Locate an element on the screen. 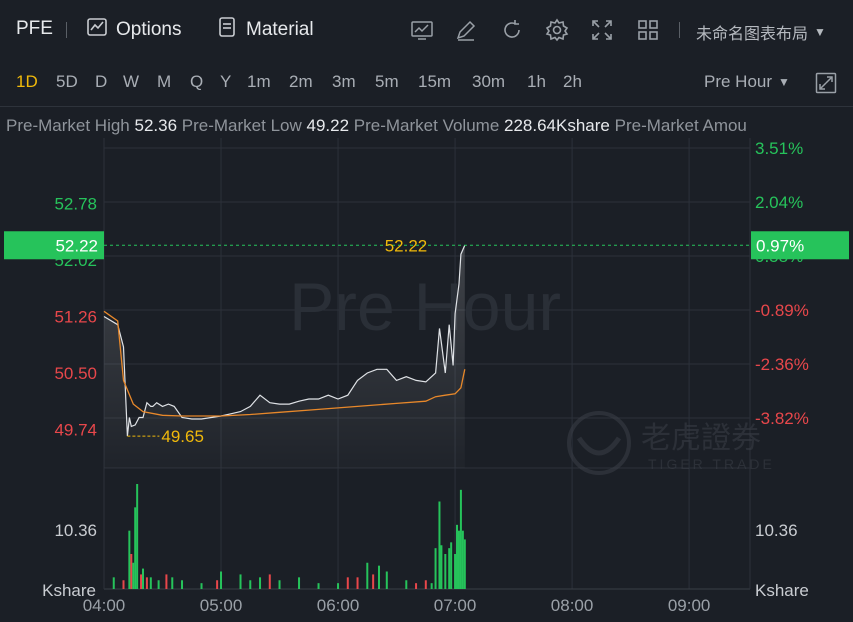 This screenshot has height=622, width=853. premarket-amount-label: Pre-Market Amou is located at coordinates (680, 125).